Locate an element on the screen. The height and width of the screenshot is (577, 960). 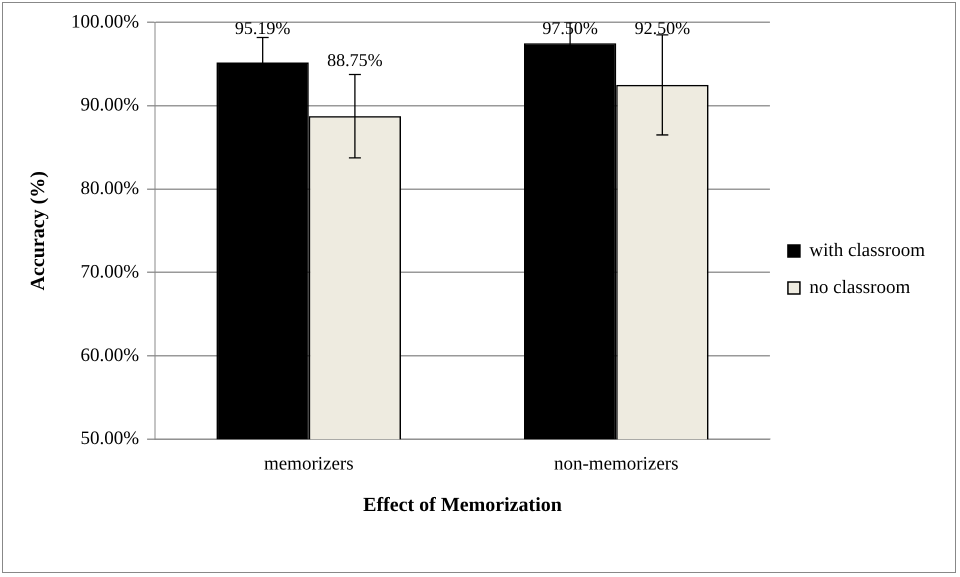
data-label: 88.75% is located at coordinates (355, 60).